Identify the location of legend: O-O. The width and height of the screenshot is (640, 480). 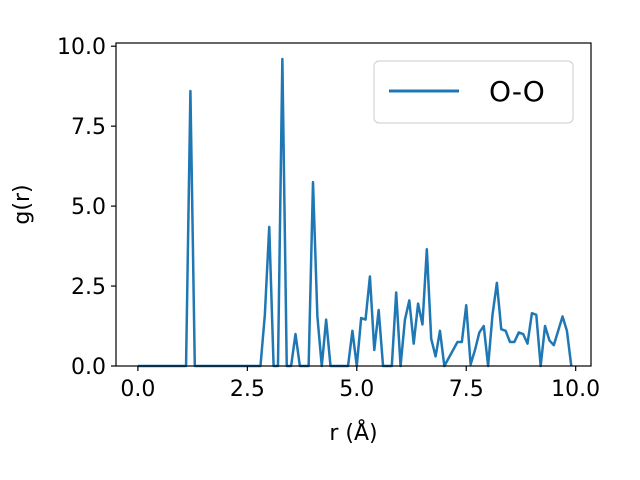
(473, 92).